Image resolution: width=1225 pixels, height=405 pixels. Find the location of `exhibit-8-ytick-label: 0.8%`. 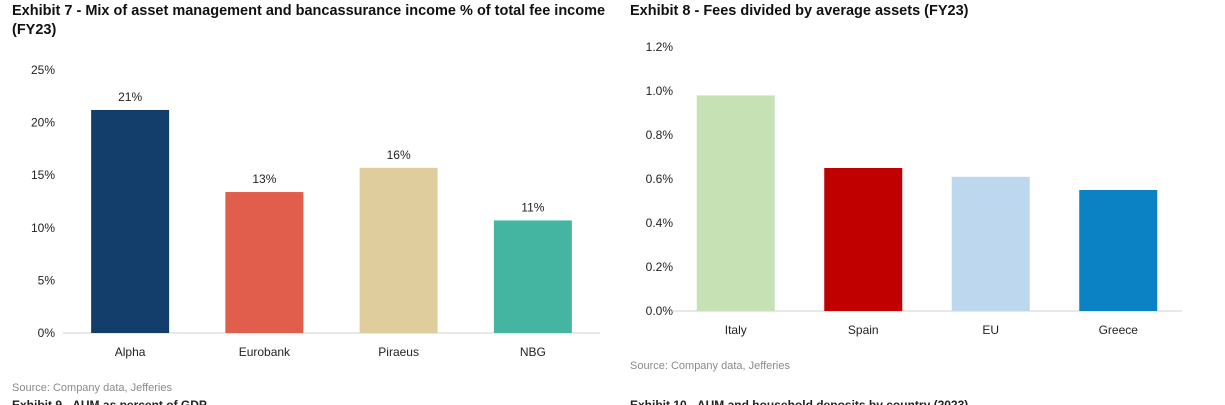

exhibit-8-ytick-label: 0.8% is located at coordinates (660, 135).